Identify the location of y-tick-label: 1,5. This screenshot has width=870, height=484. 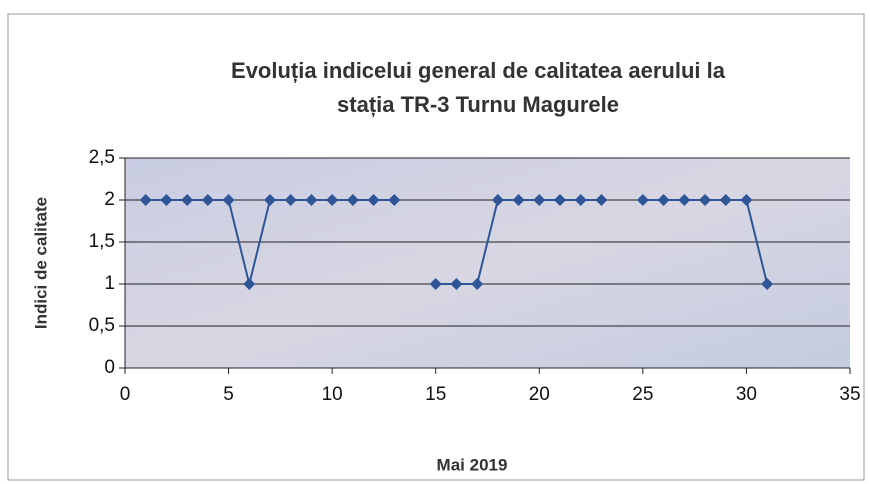
(102, 241).